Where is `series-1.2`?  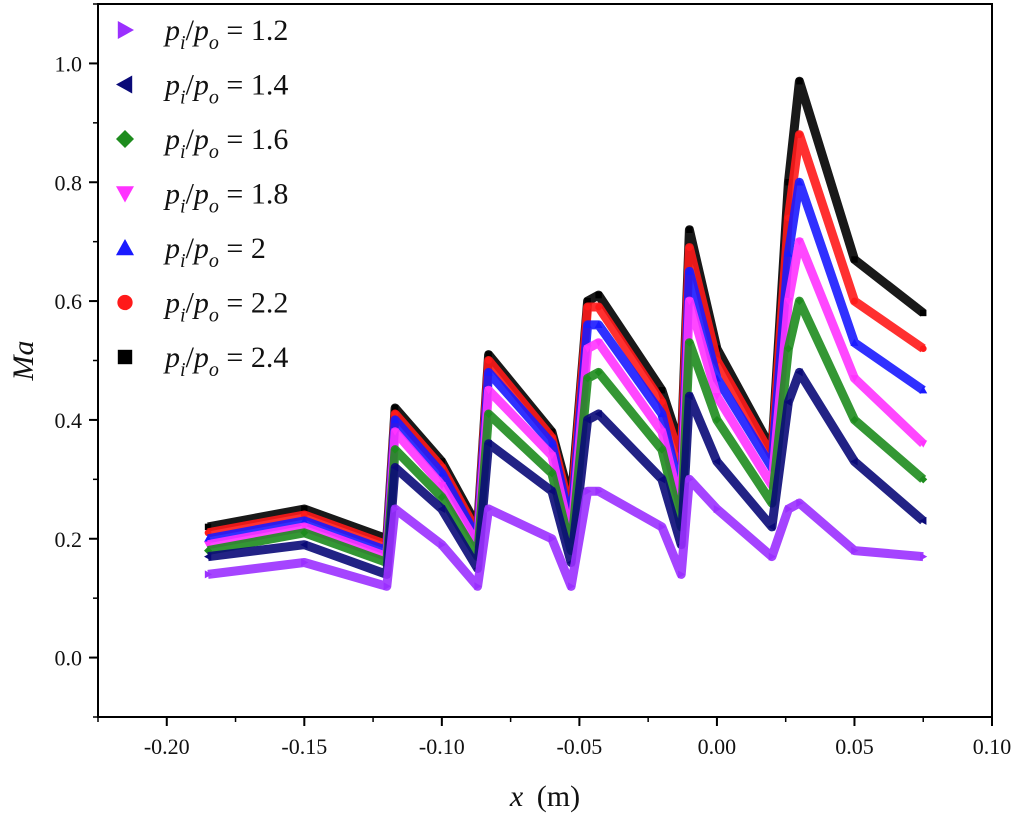
series-1.2 is located at coordinates (566, 532).